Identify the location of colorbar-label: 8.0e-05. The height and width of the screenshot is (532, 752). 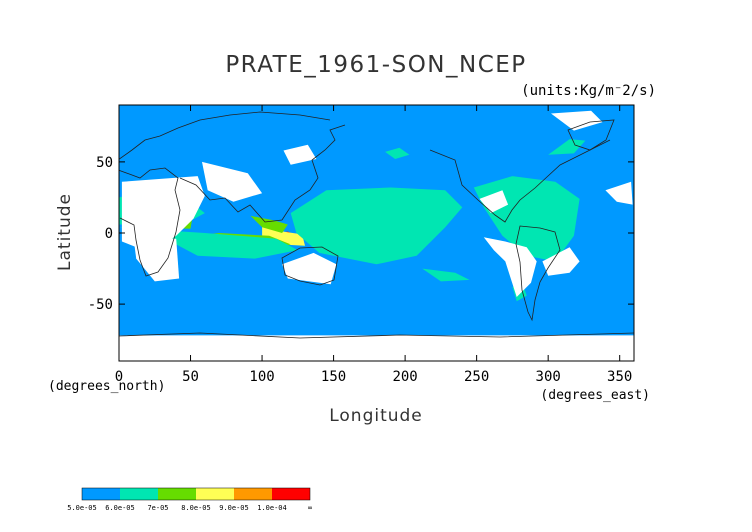
(196, 508).